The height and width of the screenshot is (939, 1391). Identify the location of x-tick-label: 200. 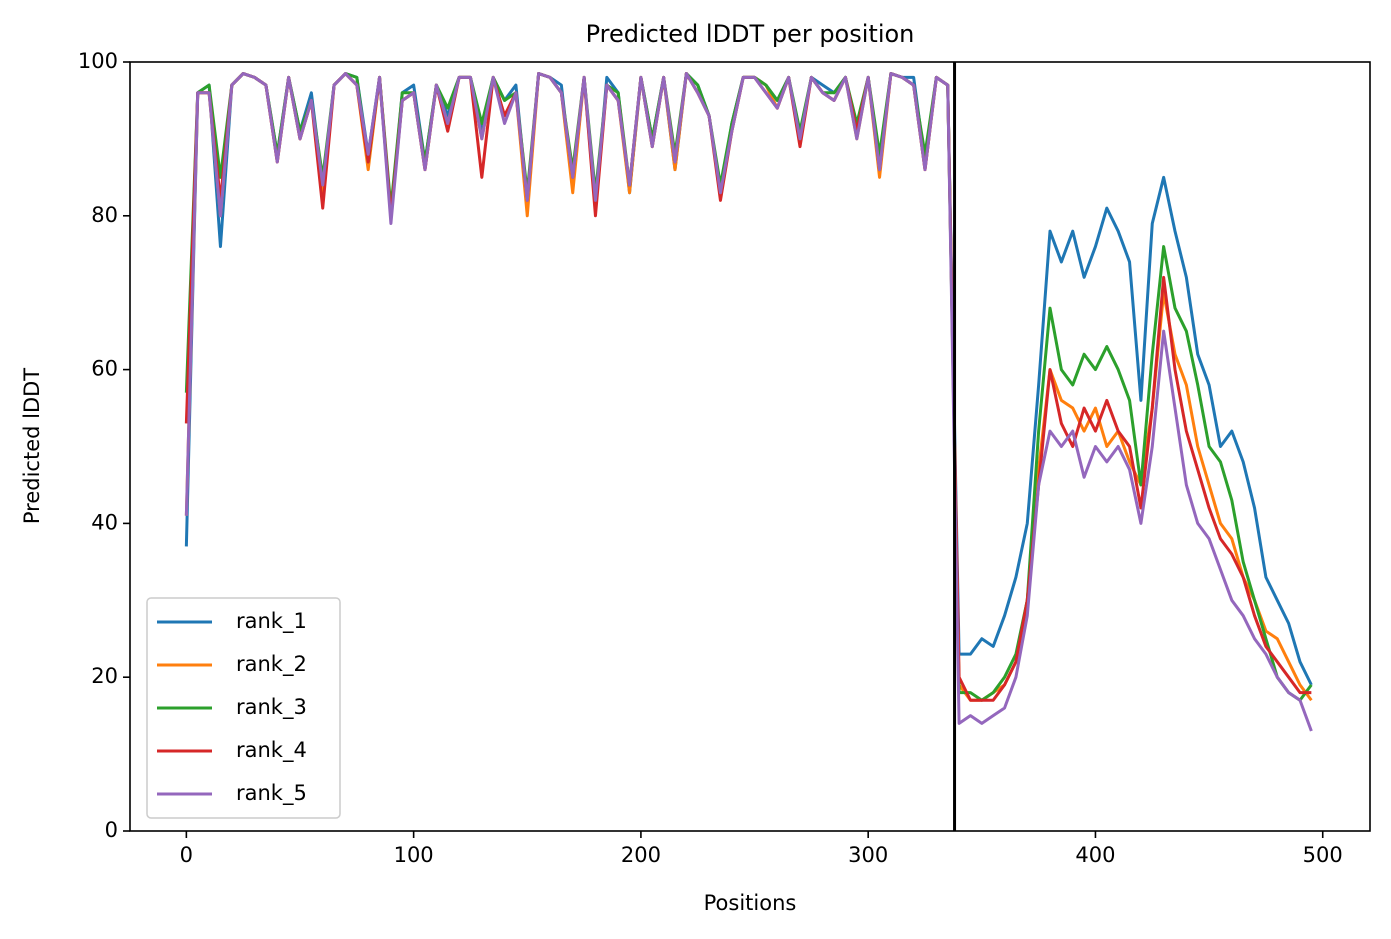
(641, 855).